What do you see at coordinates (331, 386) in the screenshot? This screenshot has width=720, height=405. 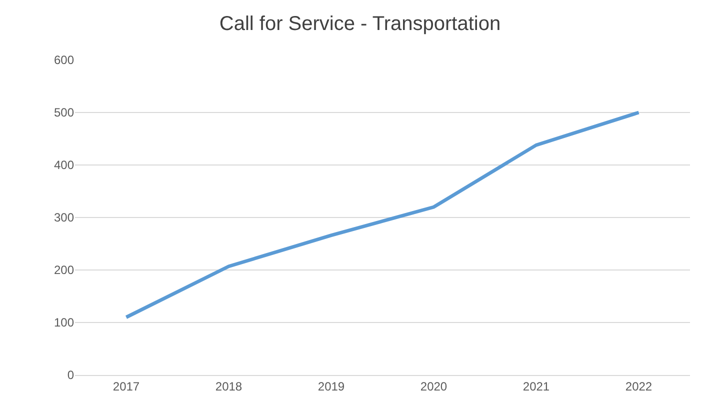 I see `x-tick-label: 2019` at bounding box center [331, 386].